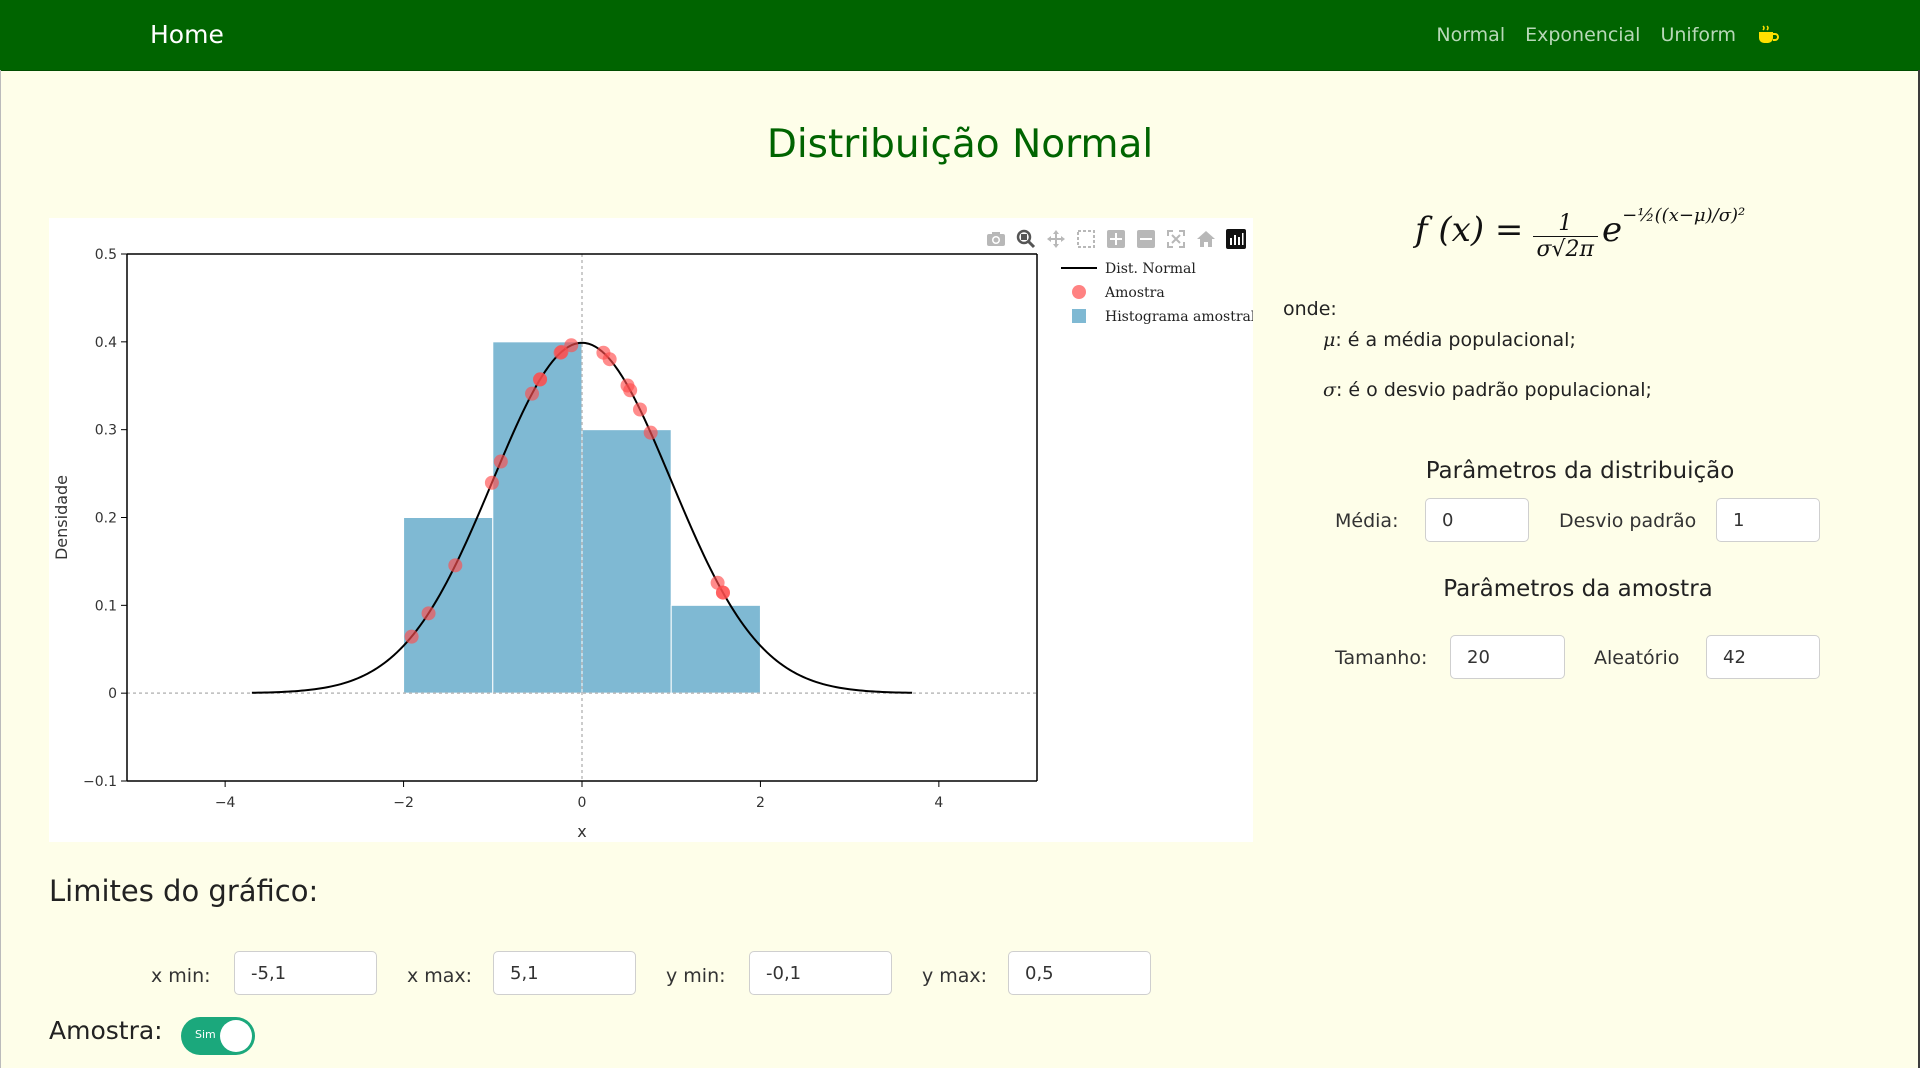 The image size is (1920, 1068). Describe the element at coordinates (106, 606) in the screenshot. I see `y-tick-label: 0.1` at that location.